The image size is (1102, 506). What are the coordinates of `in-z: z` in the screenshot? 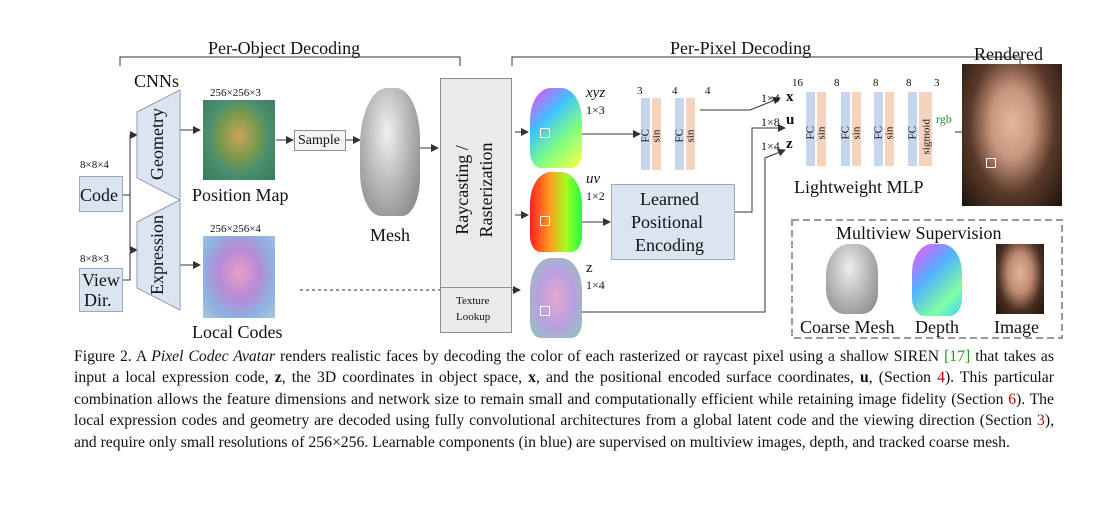 It's located at (789, 144).